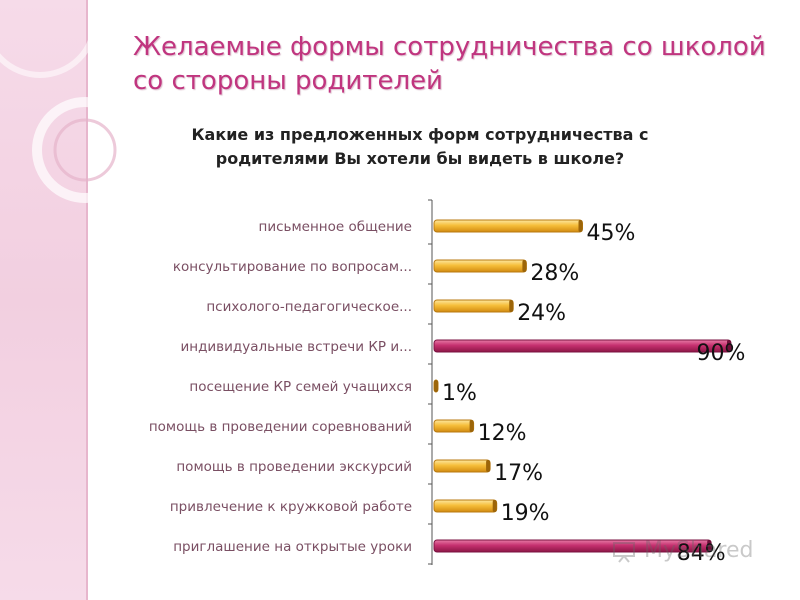 This screenshot has height=600, width=800. I want to click on watermark: MyShared, so click(697, 554).